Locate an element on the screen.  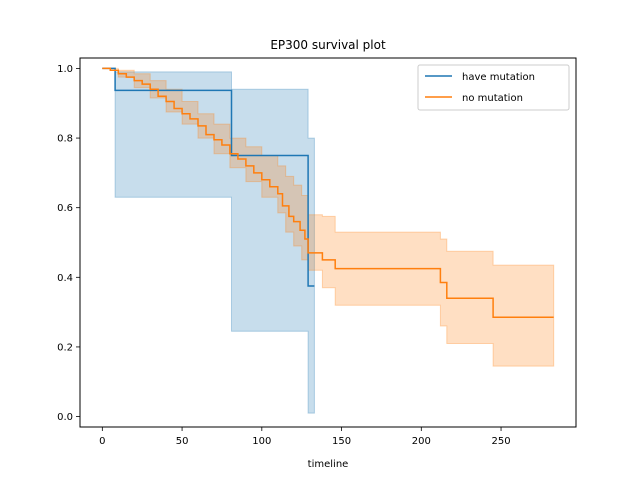
y-tick-label: 0.8 is located at coordinates (65, 139).